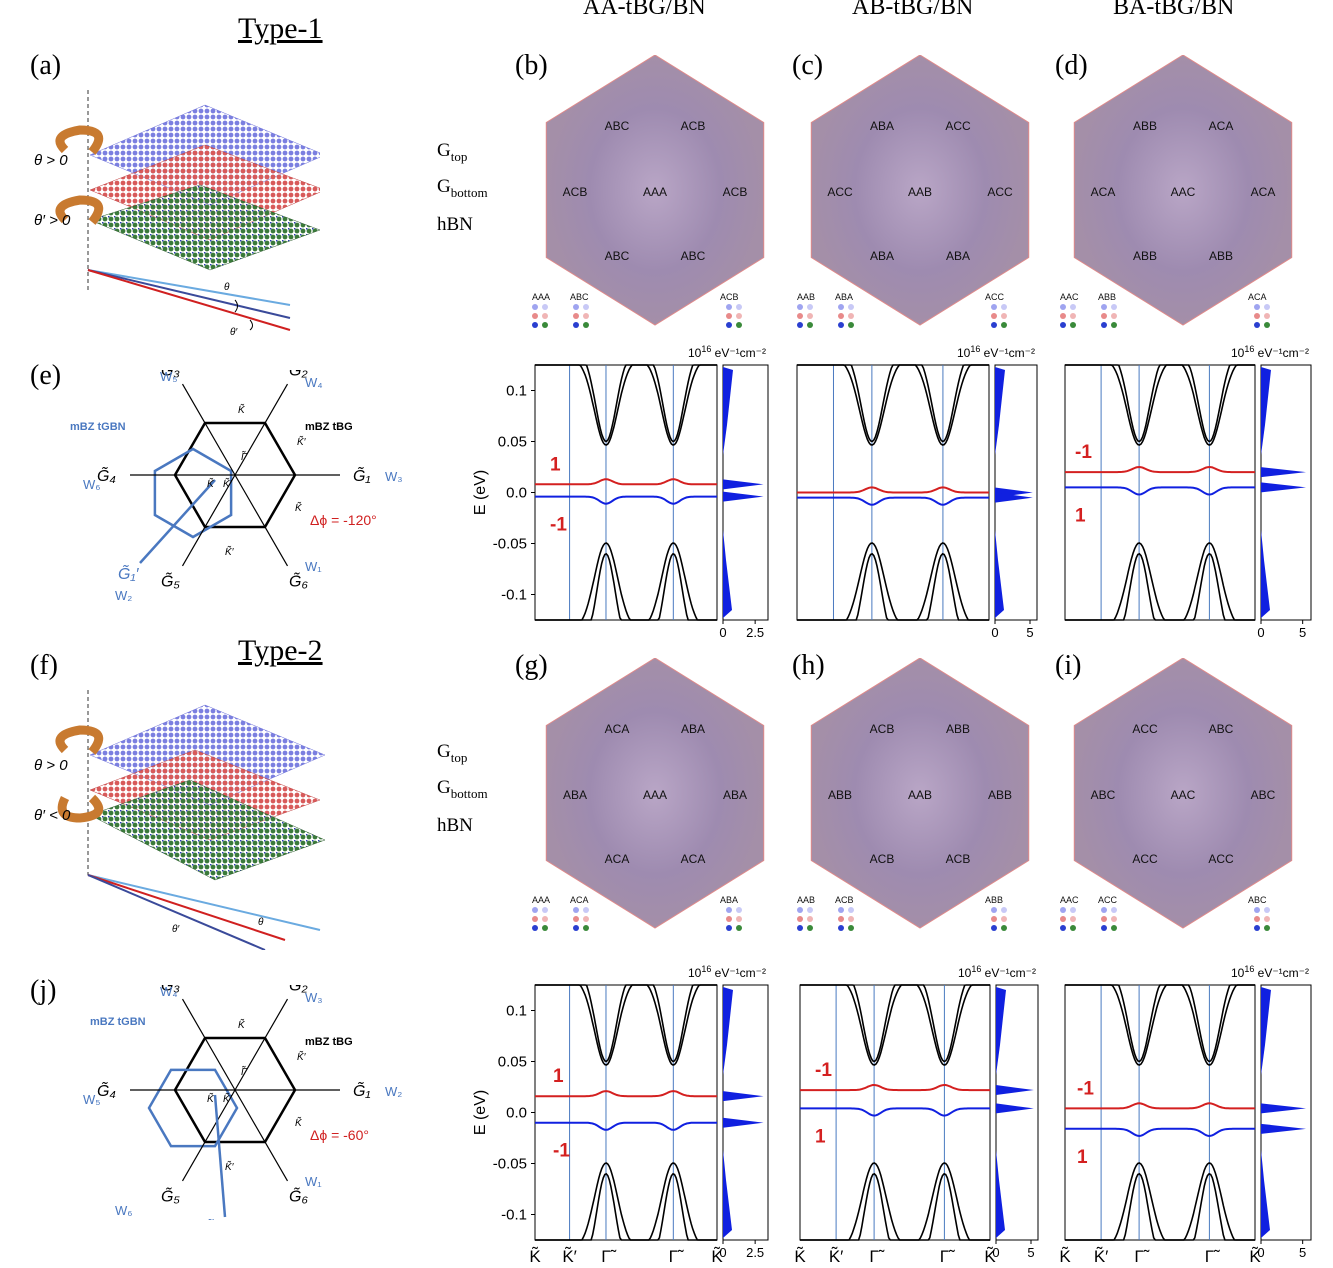 The width and height of the screenshot is (1333, 1268). Describe the element at coordinates (1212, 1256) in the screenshot. I see `k-path-label: Γ̃` at that location.